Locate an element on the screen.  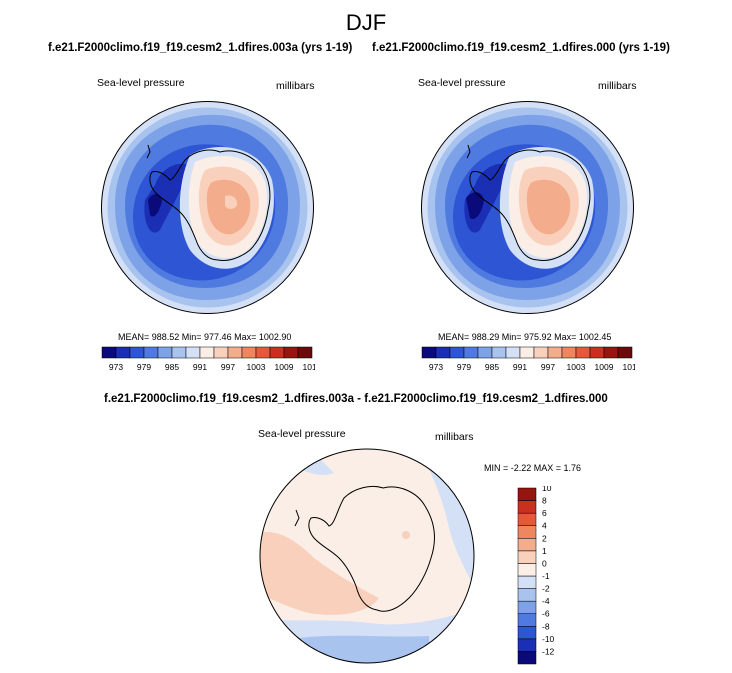
colorbar-label: -8 is located at coordinates (546, 626).